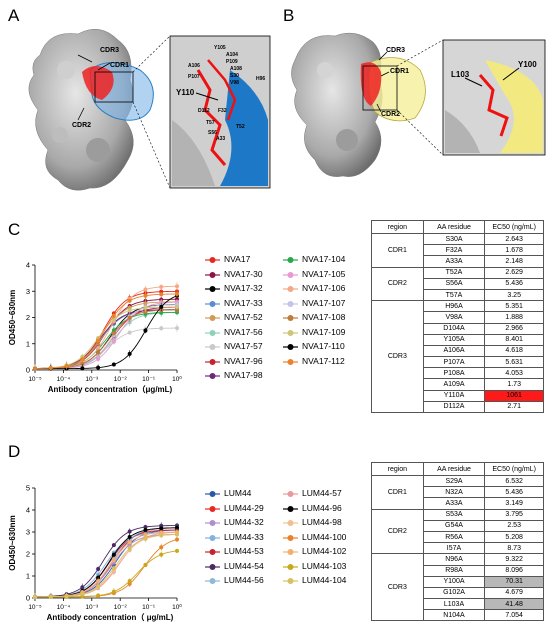 This screenshot has width=550, height=628. I want to click on table-c-header-ec50: EC50 (ng/mL), so click(514, 227).